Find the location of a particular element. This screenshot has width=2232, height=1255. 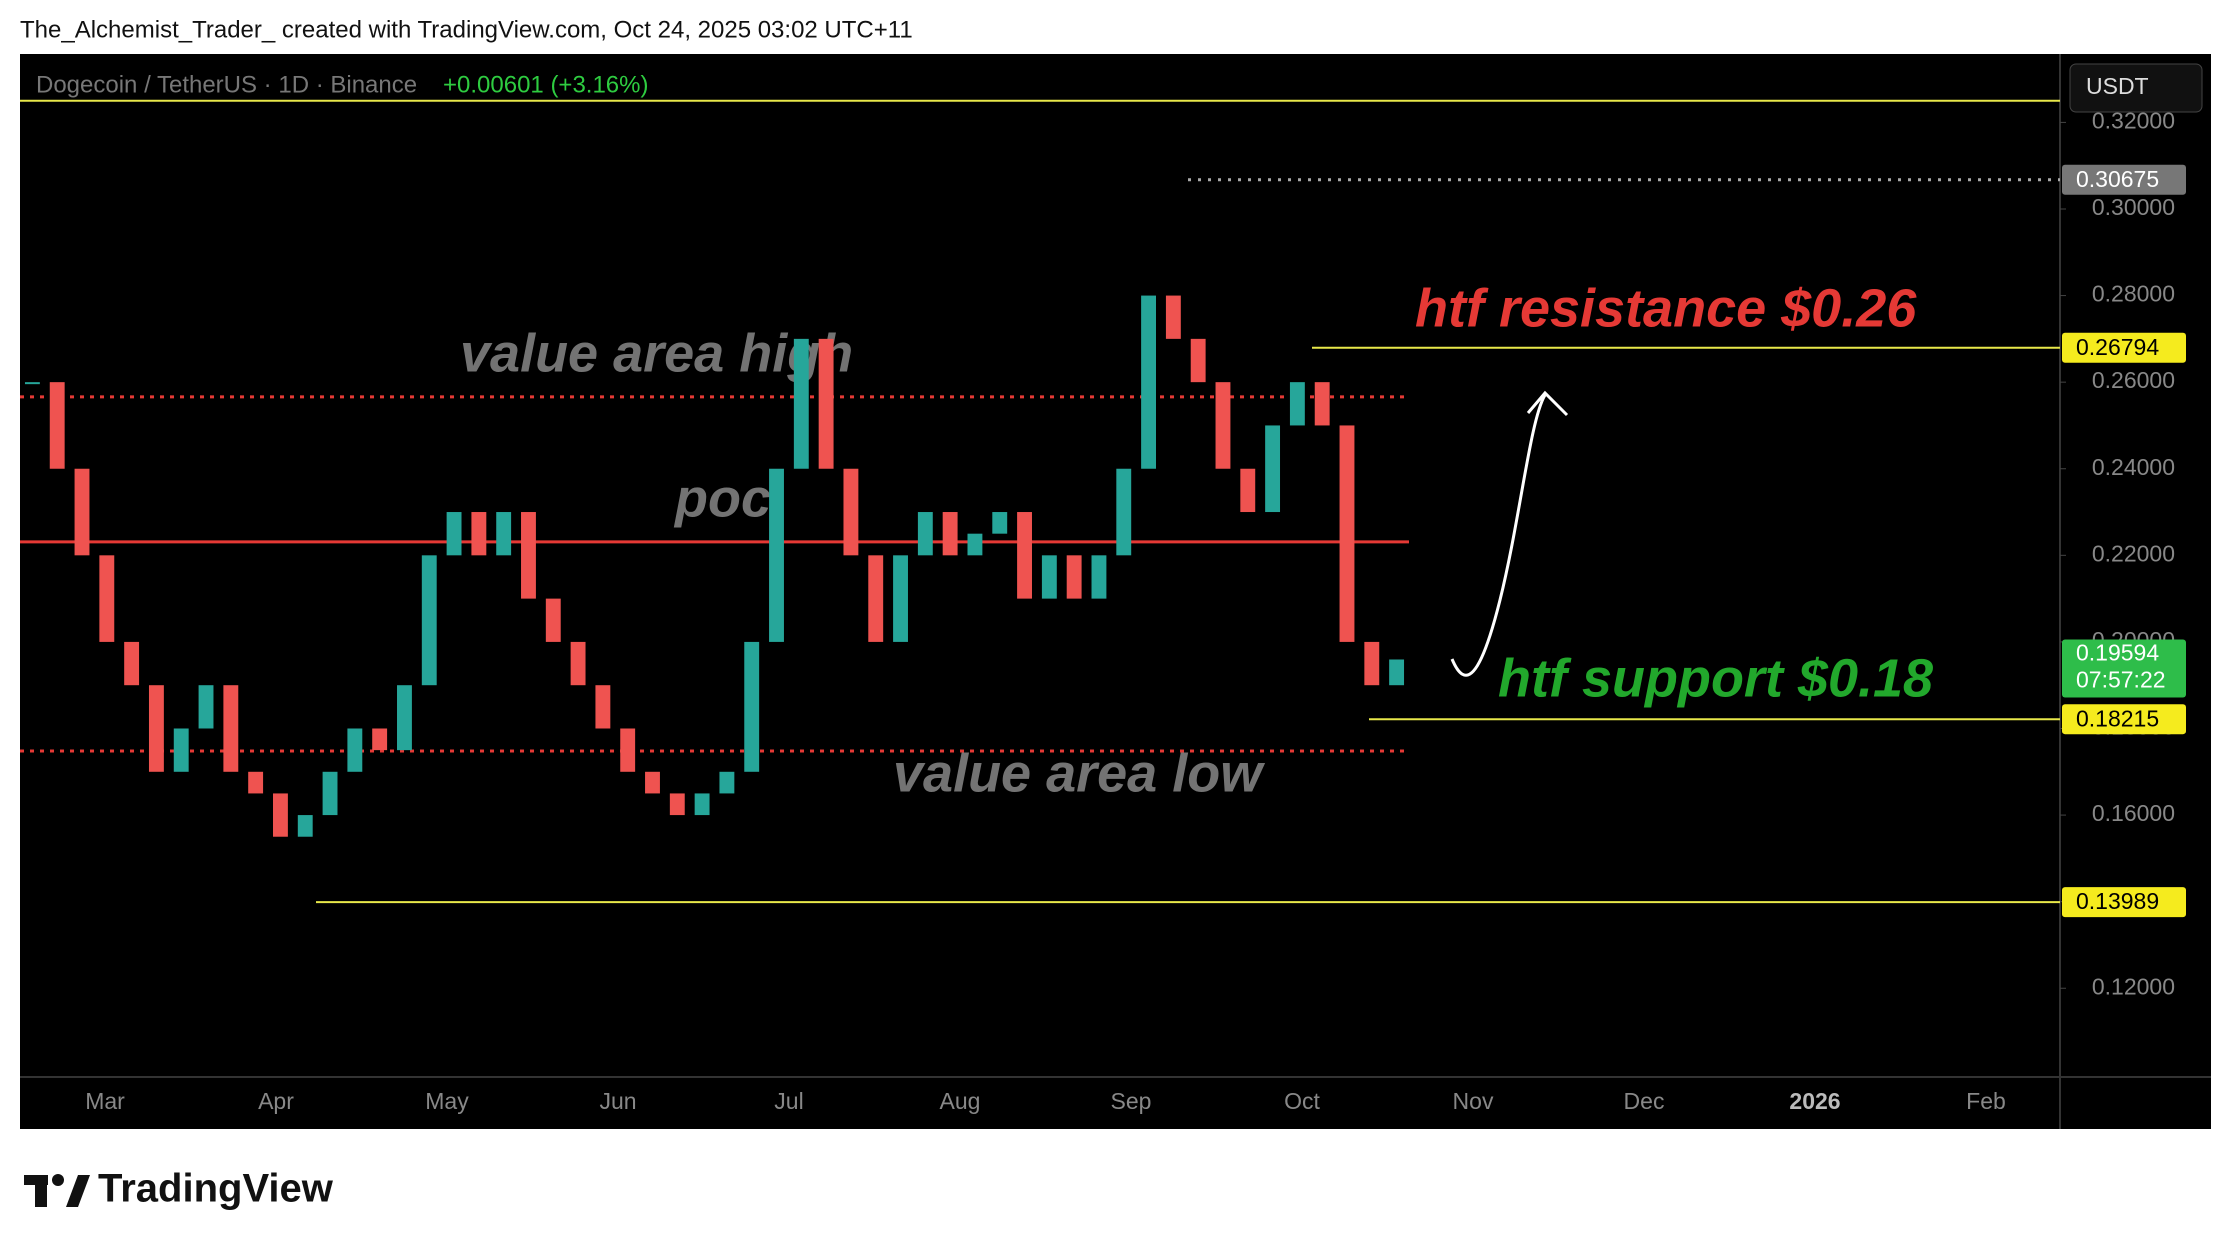

x-tick-label: 2026 is located at coordinates (1814, 1101).